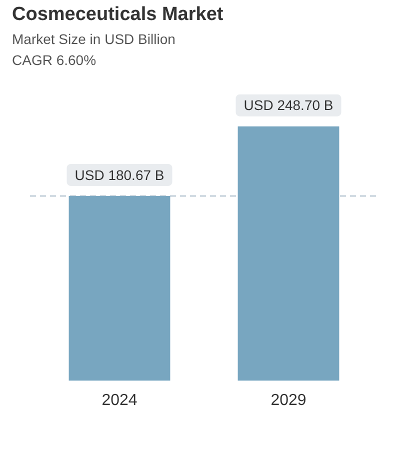  I want to click on x-tick-label: 2024, so click(120, 400).